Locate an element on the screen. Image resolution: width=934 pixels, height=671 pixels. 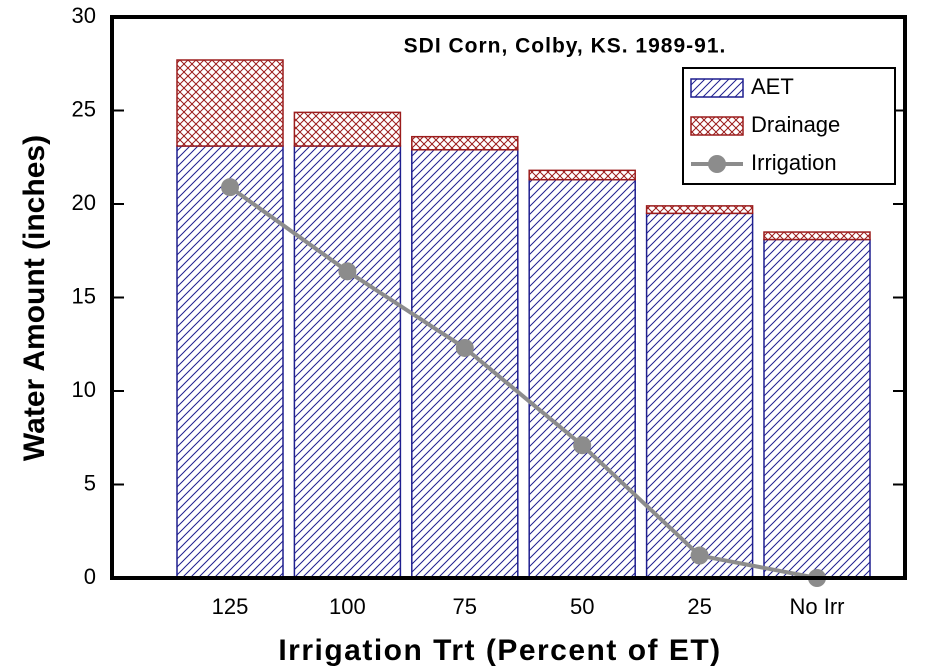
y-tick-label: 0 is located at coordinates (90, 576).